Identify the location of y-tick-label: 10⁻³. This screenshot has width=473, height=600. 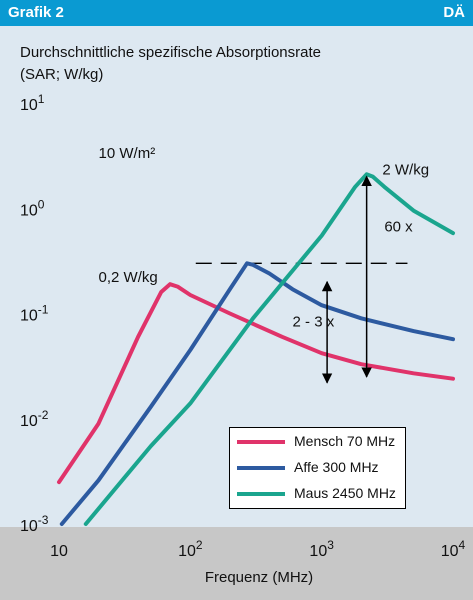
(34, 524).